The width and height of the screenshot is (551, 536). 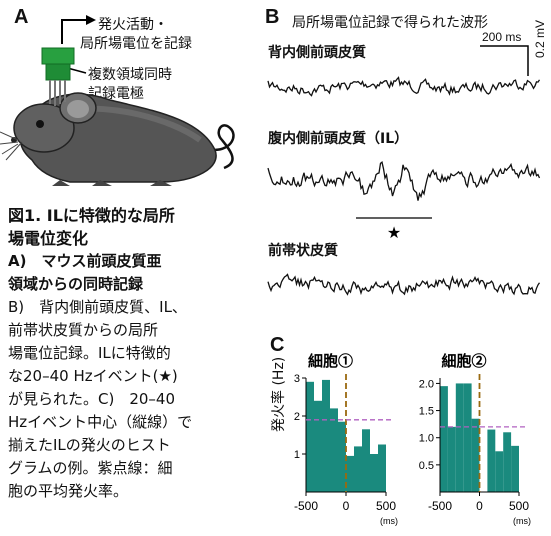 I want to click on y-tick-label: 2, so click(x=297, y=417).